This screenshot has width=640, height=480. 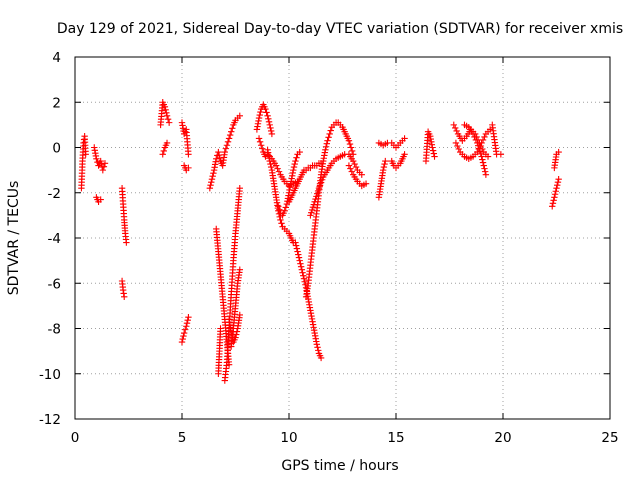 I want to click on y-axis-label: SDTVAR / TECUs, so click(x=14, y=238).